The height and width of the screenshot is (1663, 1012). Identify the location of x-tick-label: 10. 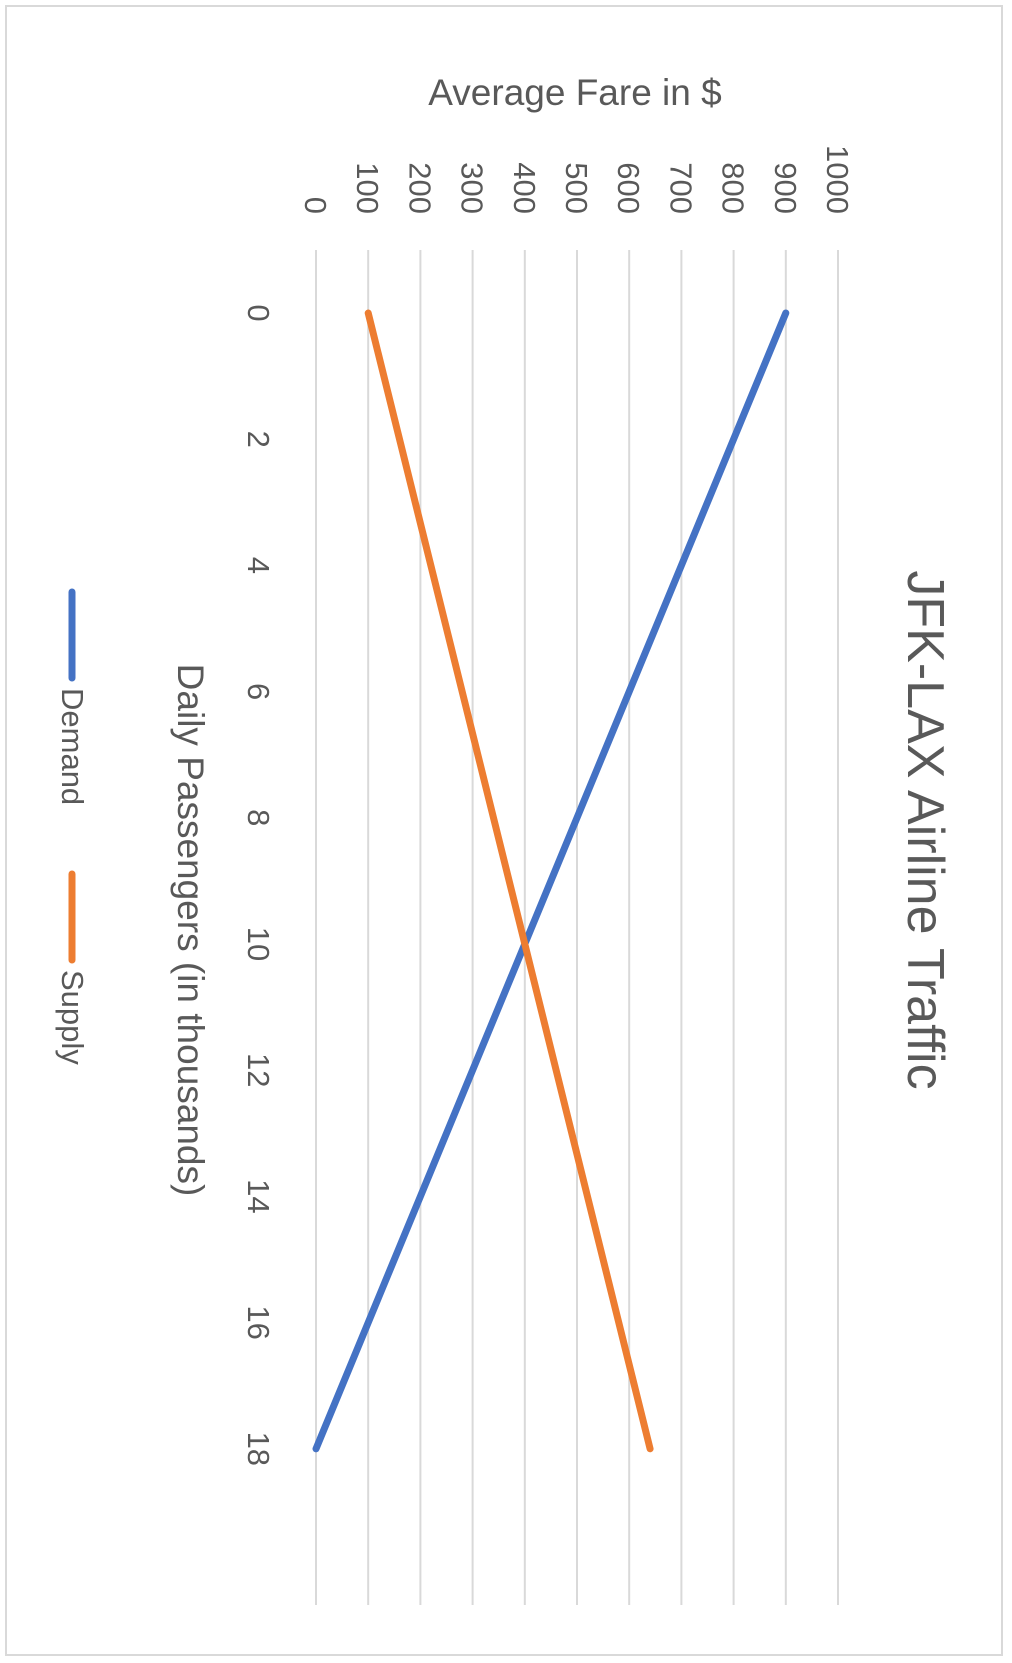
(258, 944).